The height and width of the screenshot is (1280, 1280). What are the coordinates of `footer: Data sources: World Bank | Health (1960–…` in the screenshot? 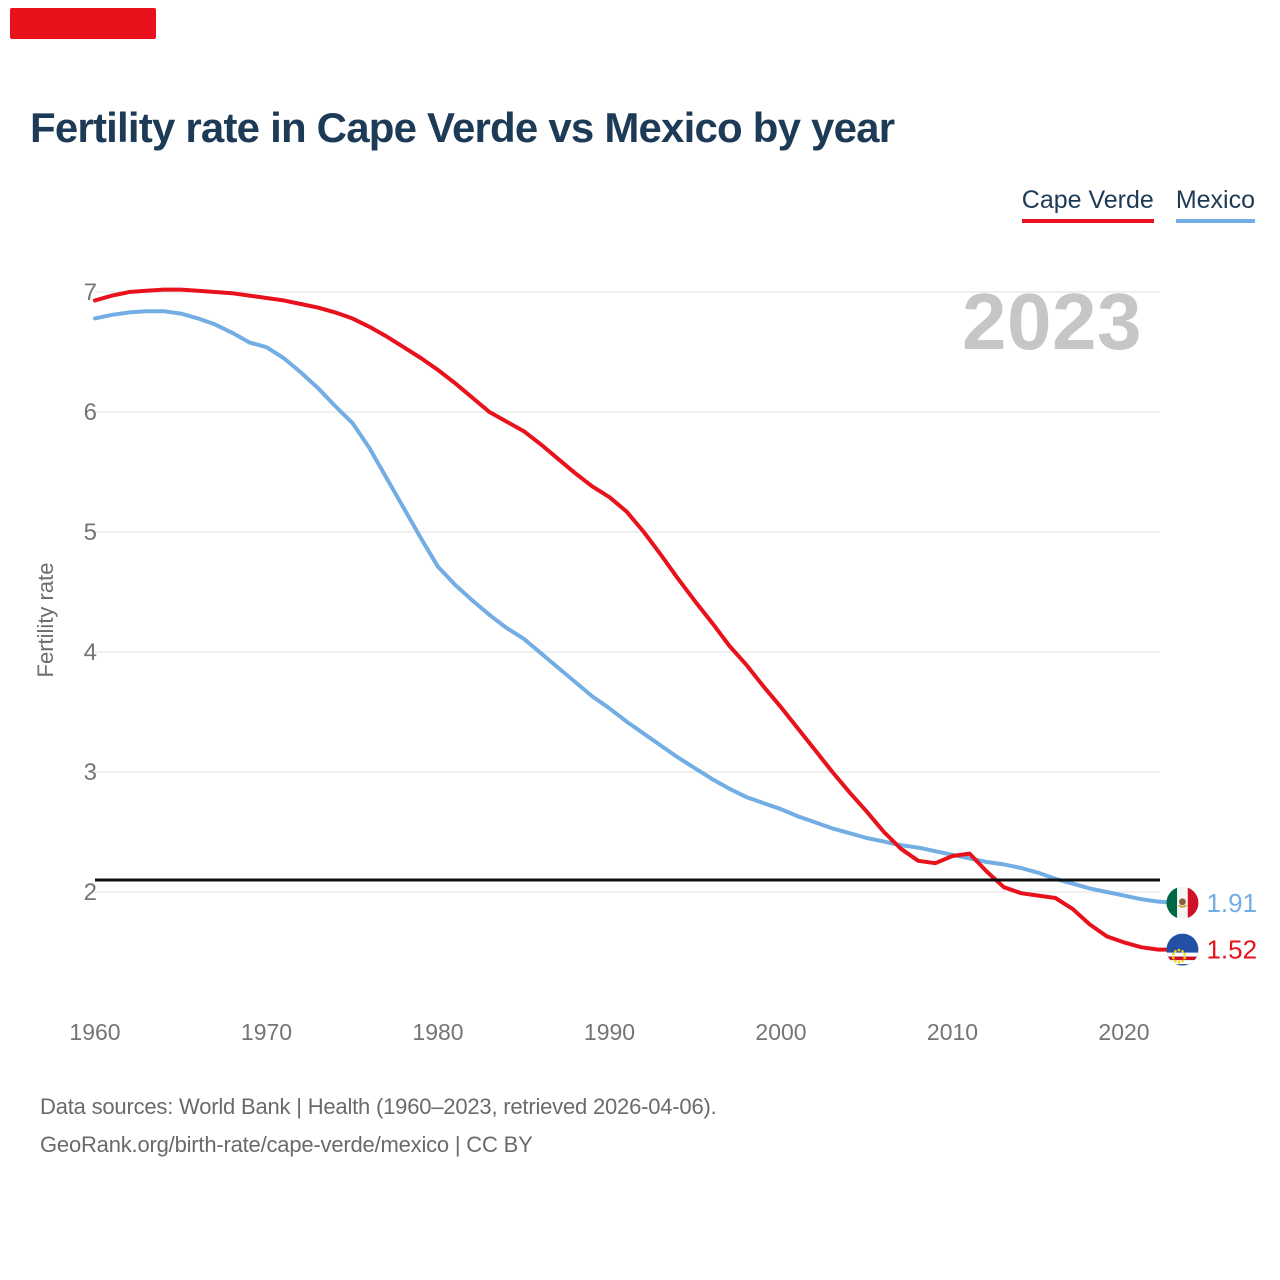 It's located at (378, 1126).